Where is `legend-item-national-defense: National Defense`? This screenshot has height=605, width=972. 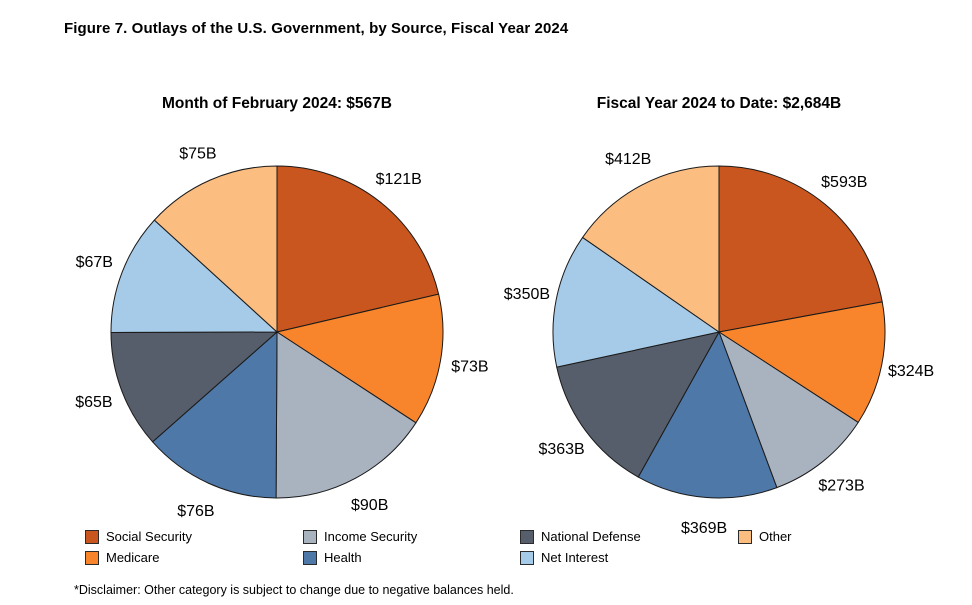 legend-item-national-defense: National Defense is located at coordinates (580, 536).